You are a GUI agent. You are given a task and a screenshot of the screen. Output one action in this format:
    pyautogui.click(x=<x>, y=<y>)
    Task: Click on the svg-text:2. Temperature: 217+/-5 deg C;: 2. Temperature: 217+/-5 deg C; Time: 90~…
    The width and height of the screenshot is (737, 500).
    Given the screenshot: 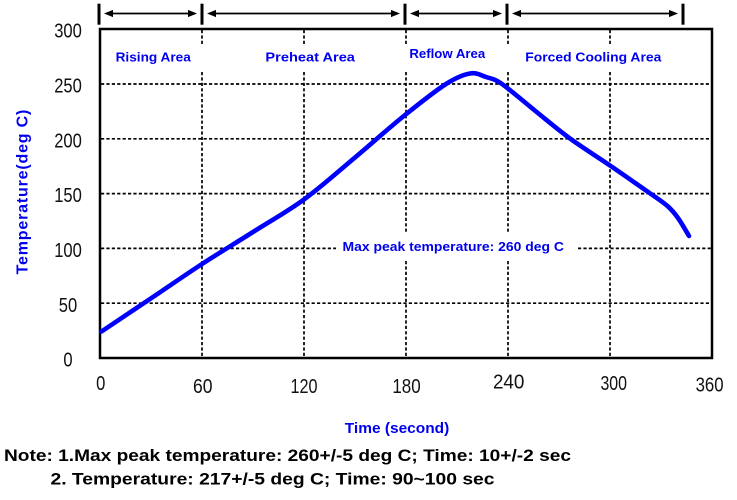 What is the action you would take?
    pyautogui.click(x=273, y=479)
    